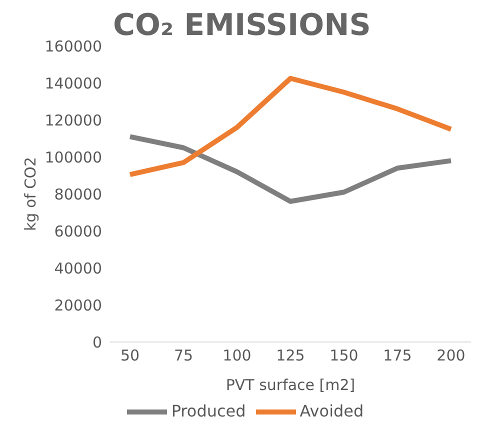 The width and height of the screenshot is (491, 440). Describe the element at coordinates (290, 355) in the screenshot. I see `x-tick-label: 125` at that location.